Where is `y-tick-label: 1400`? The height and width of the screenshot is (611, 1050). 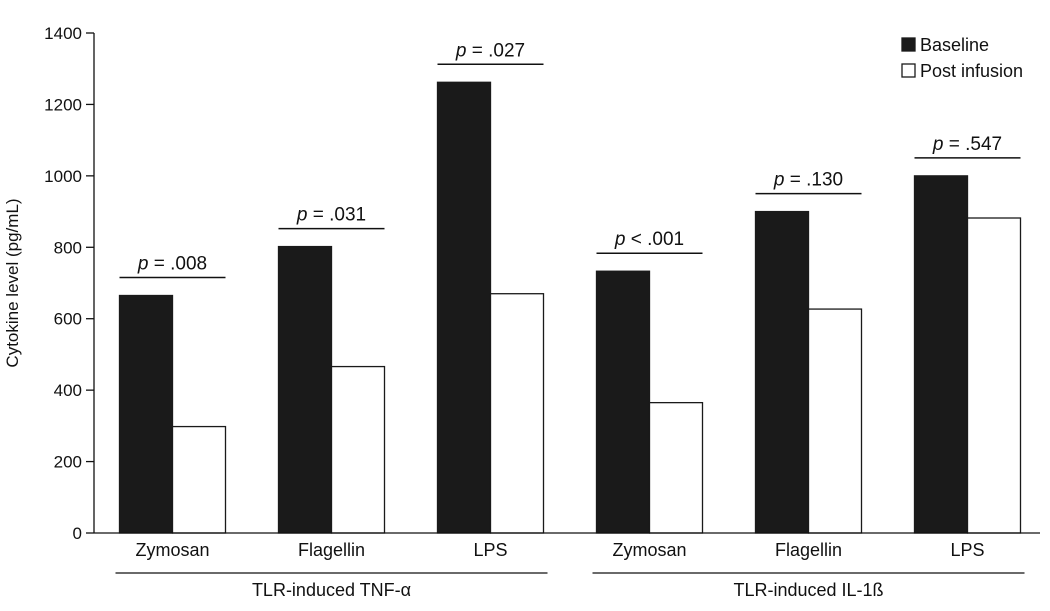 y-tick-label: 1400 is located at coordinates (63, 33).